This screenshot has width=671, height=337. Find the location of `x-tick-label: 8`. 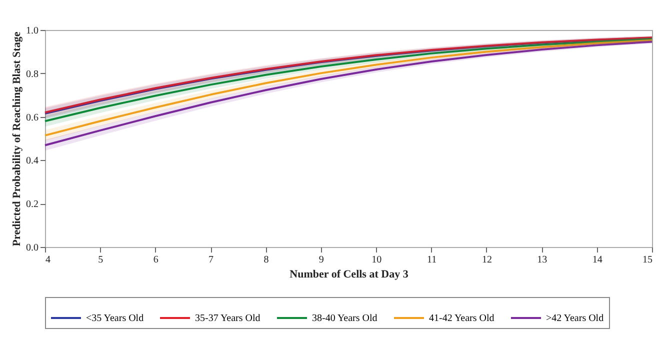

x-tick-label: 8 is located at coordinates (266, 260).